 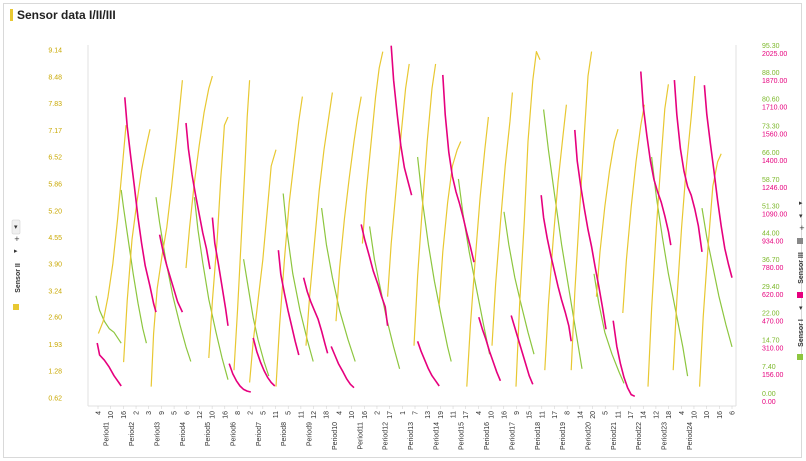 What do you see at coordinates (614, 436) in the screenshot?
I see `x-period-label: Period21` at bounding box center [614, 436].